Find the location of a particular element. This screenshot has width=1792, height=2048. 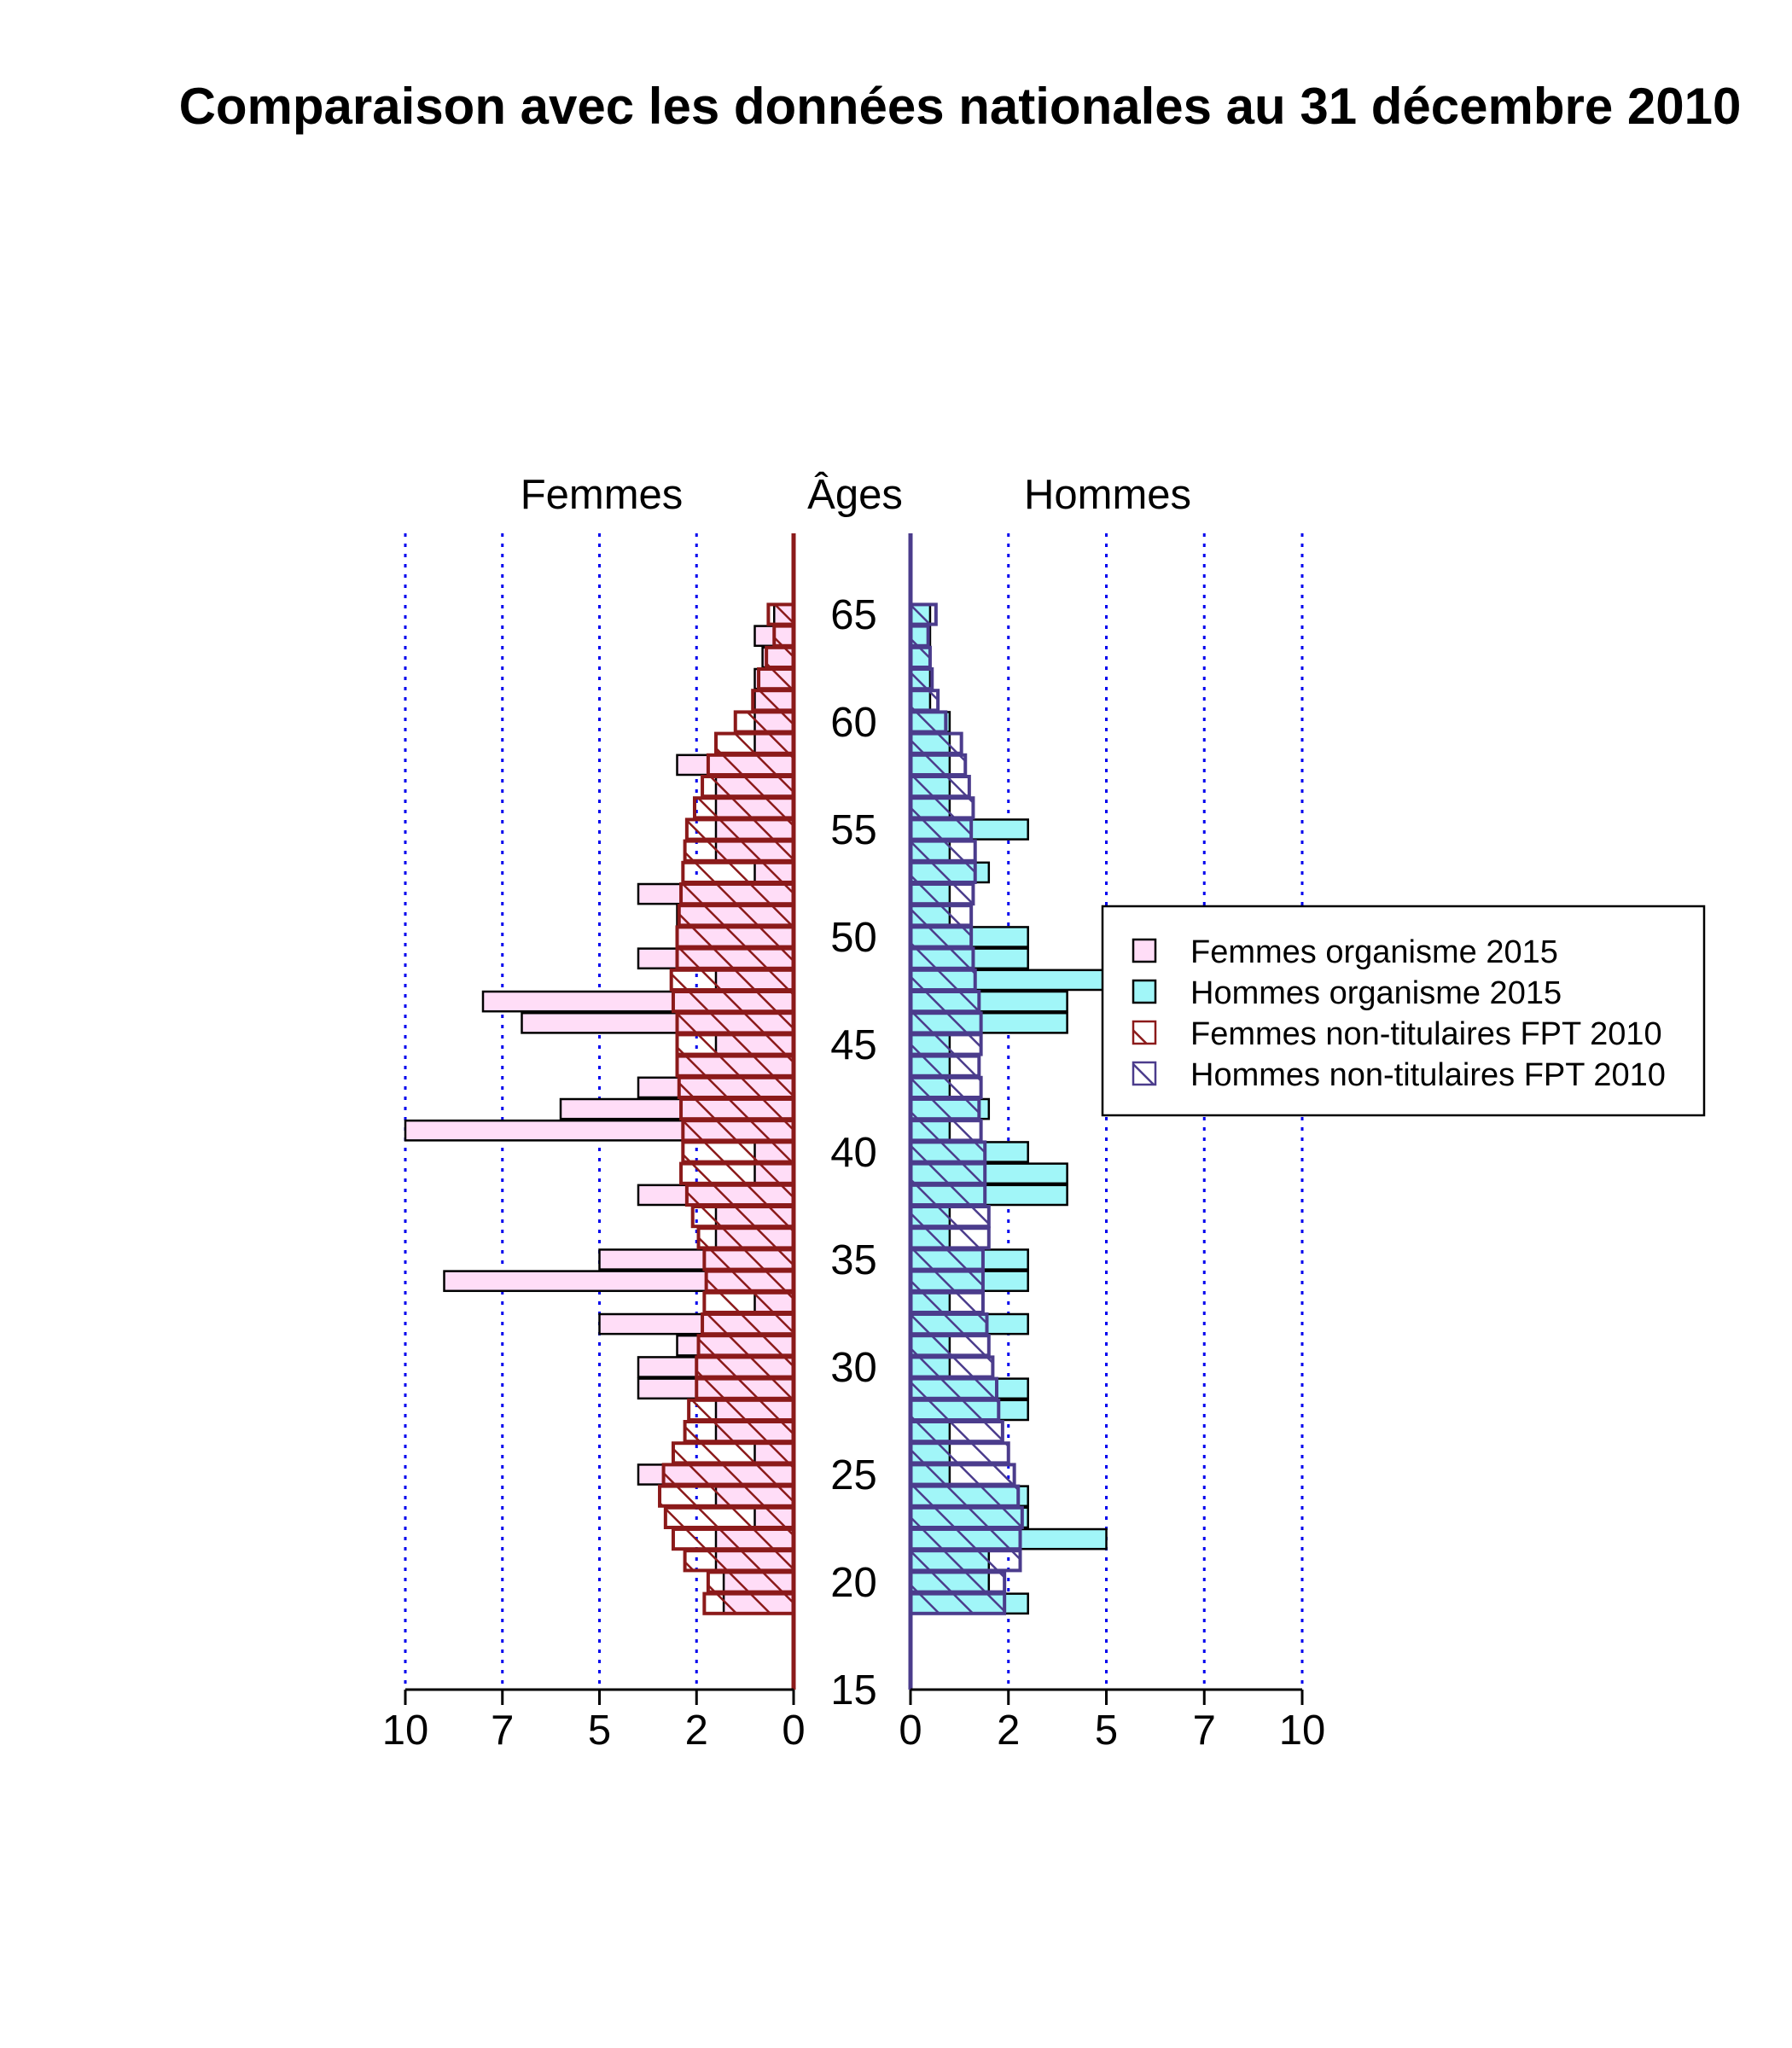

age-tick-label: 15 is located at coordinates (853, 1690).